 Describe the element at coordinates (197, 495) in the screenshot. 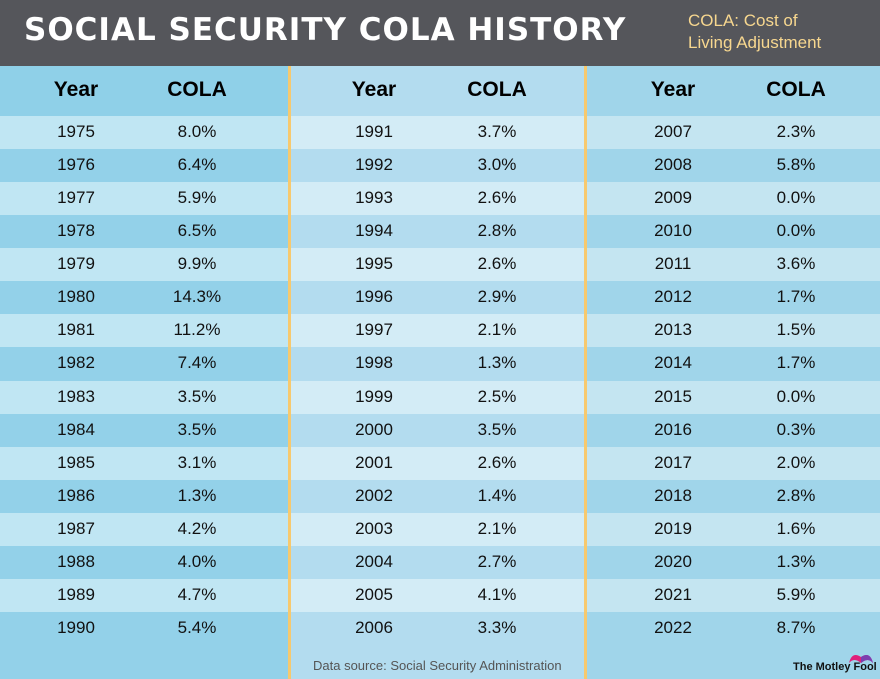

I see `cola-cell: 1.3%` at that location.